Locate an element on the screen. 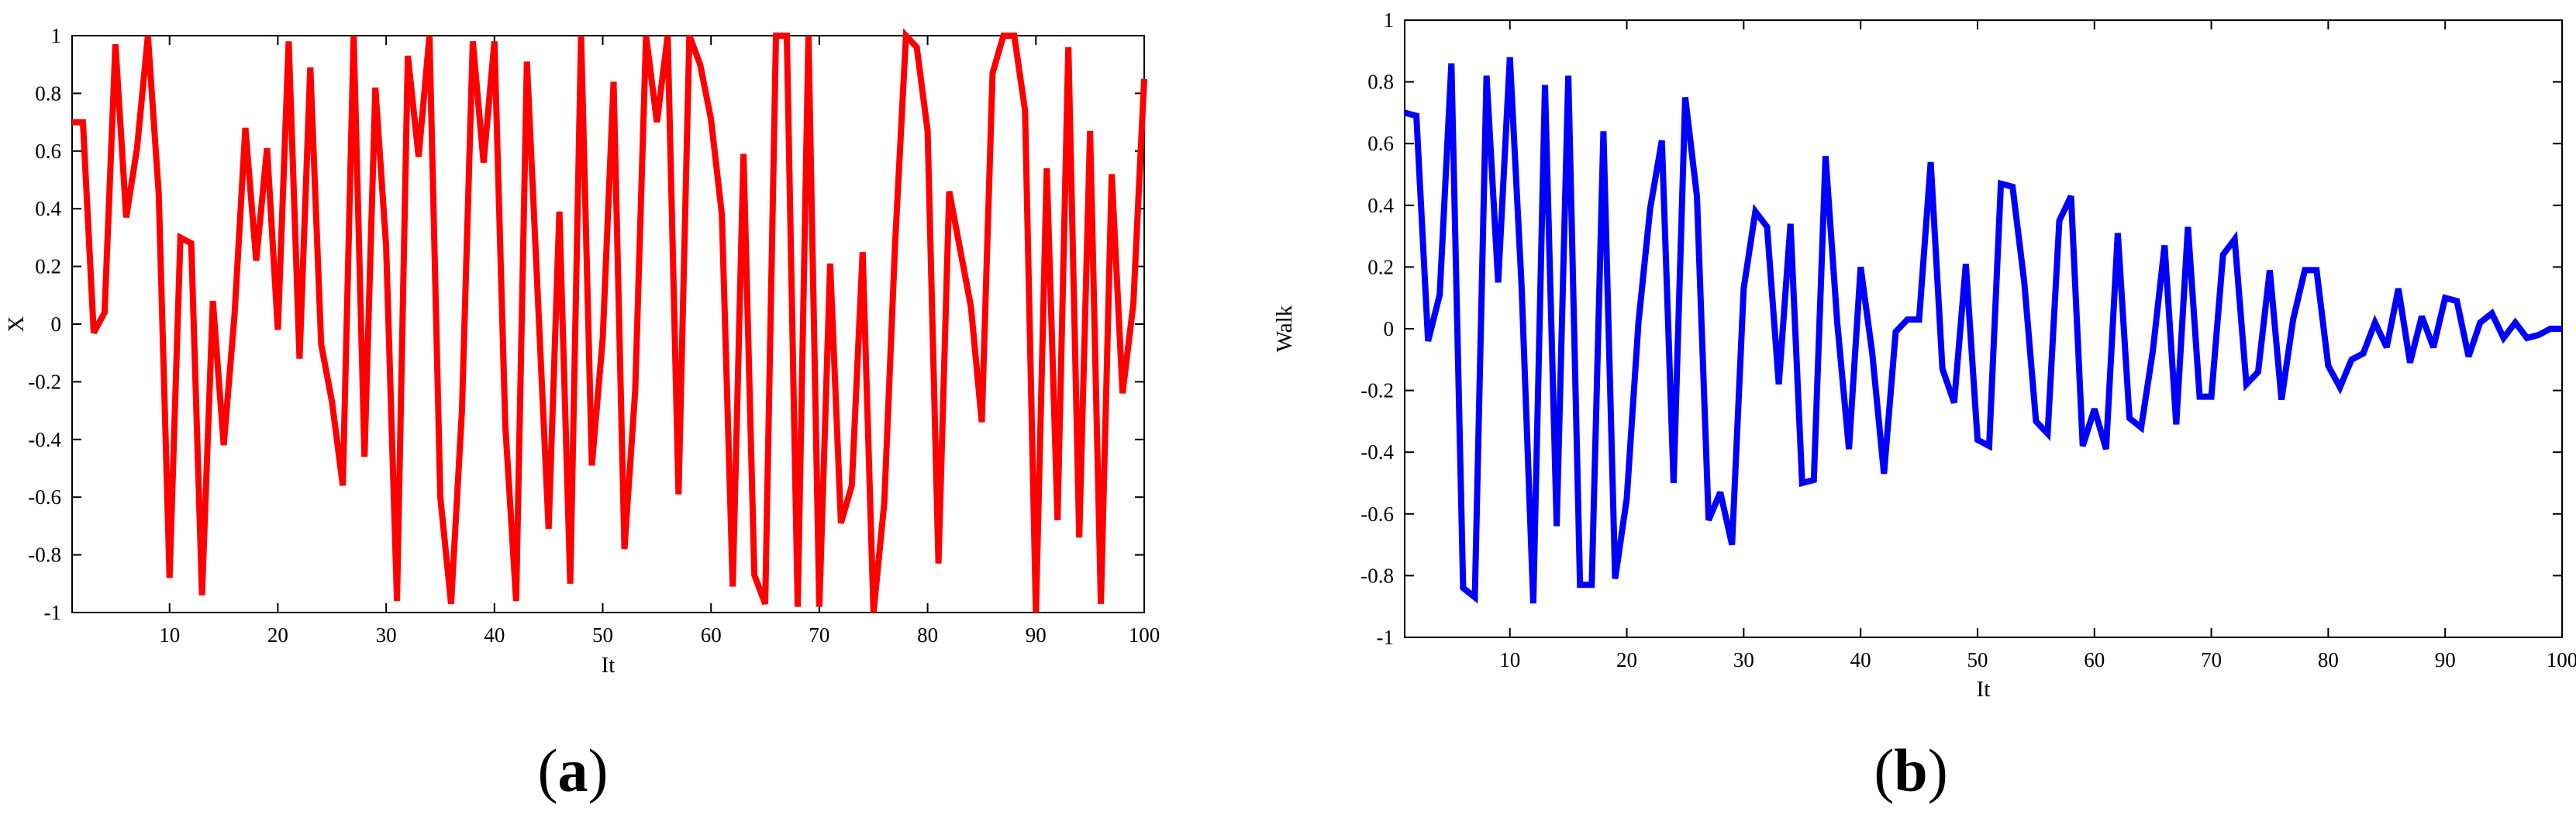 The height and width of the screenshot is (818, 2576). caption-a: (a) is located at coordinates (573, 770).